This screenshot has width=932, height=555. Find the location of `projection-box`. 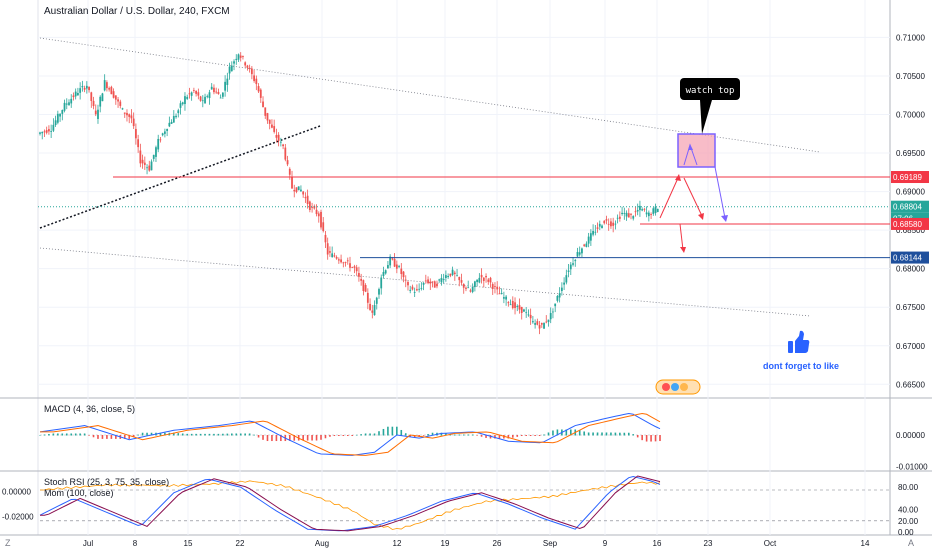

projection-box is located at coordinates (696, 150).